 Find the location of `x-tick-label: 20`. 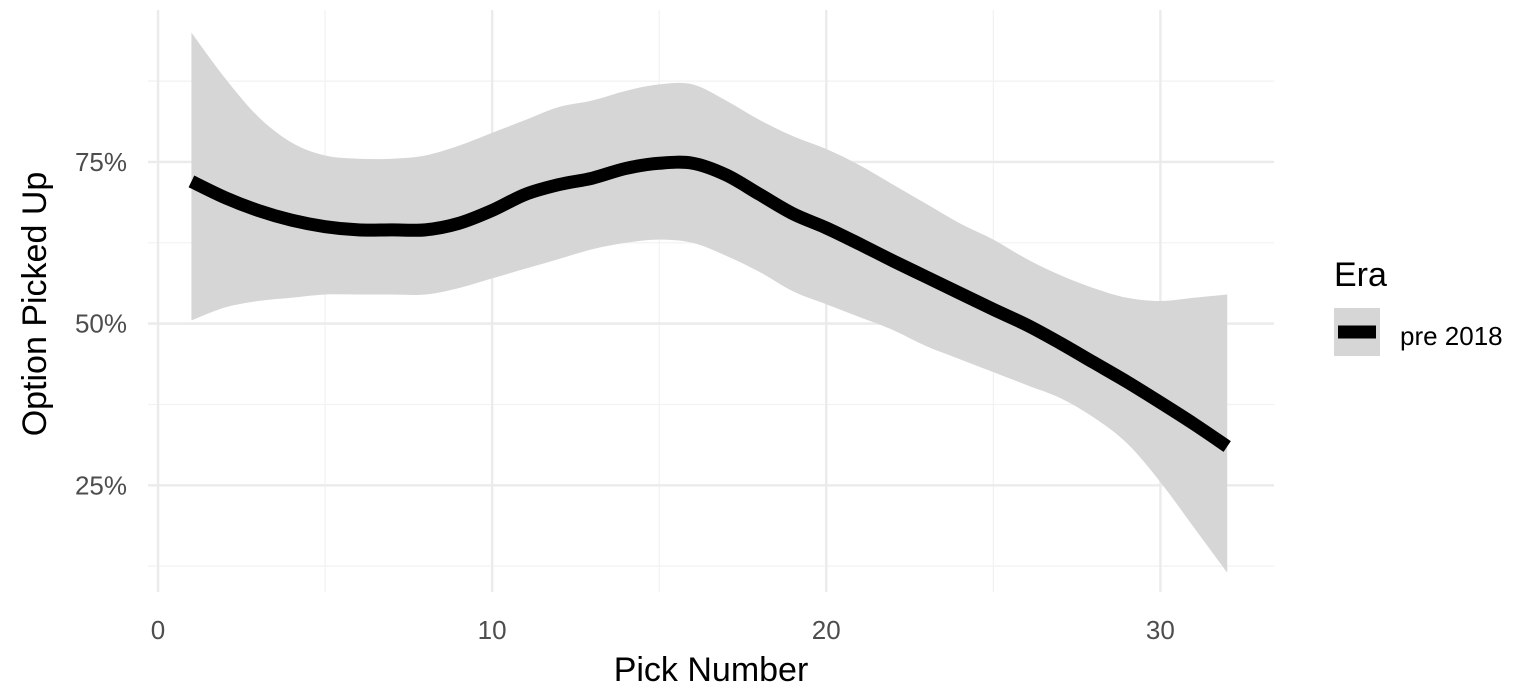

x-tick-label: 20 is located at coordinates (826, 630).